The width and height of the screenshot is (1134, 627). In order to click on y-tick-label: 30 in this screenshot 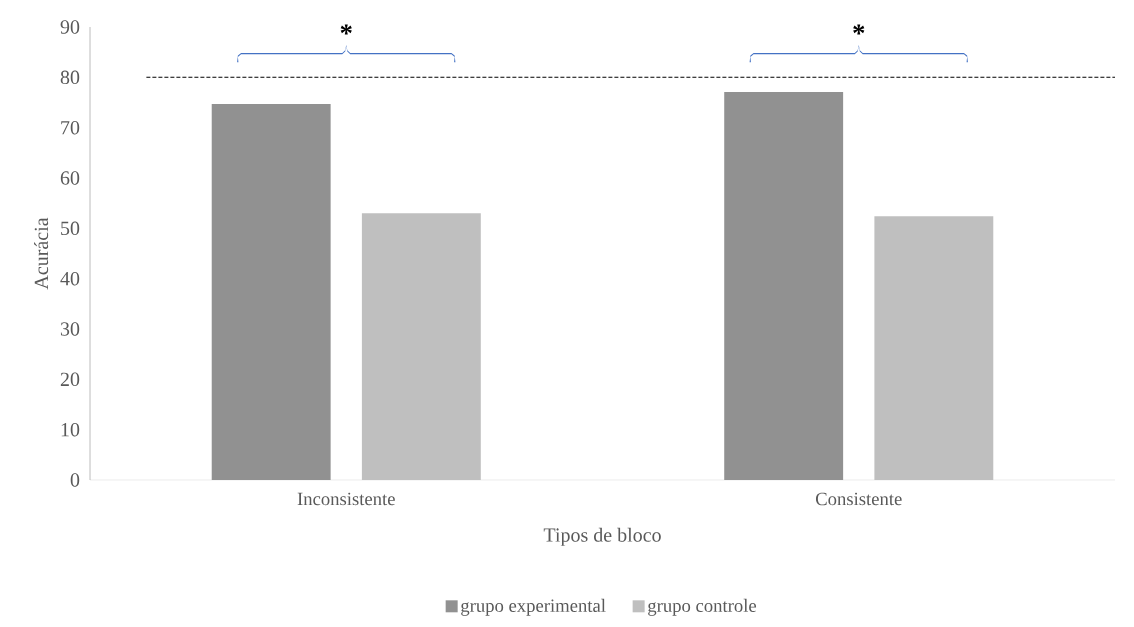, I will do `click(70, 329)`.